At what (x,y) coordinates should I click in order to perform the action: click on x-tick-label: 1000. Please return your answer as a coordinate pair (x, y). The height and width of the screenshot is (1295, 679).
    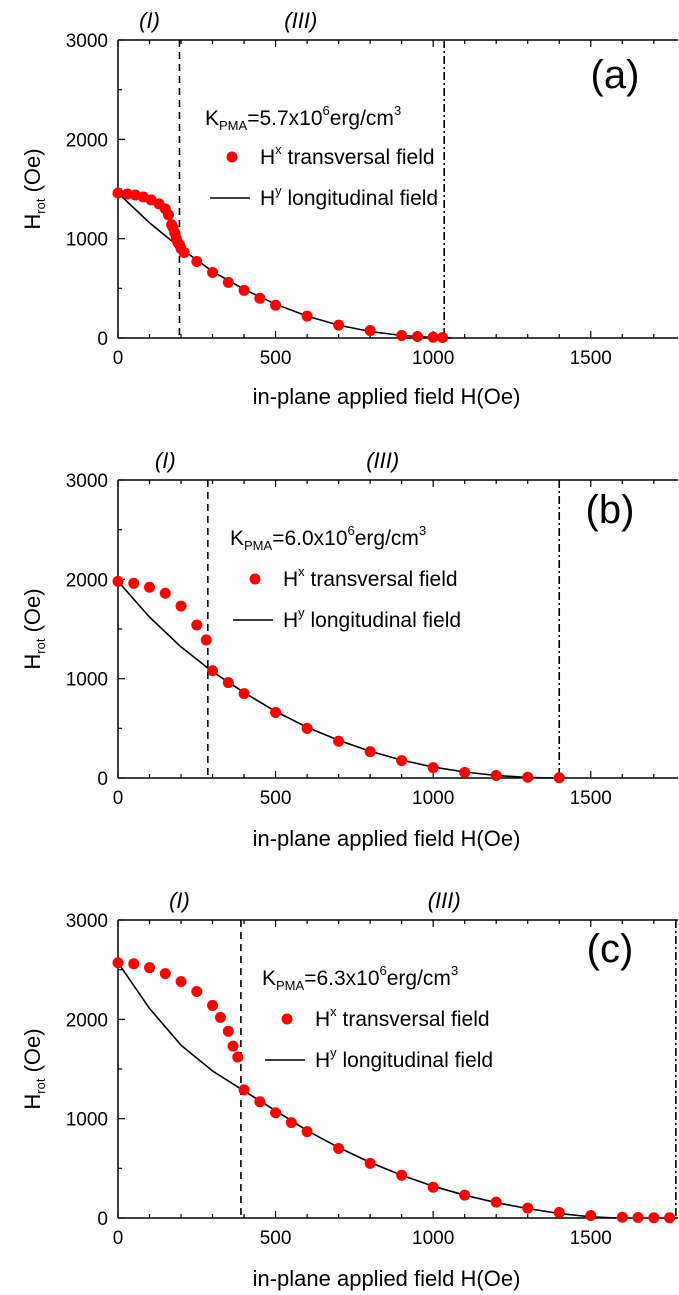
    Looking at the image, I should click on (433, 1238).